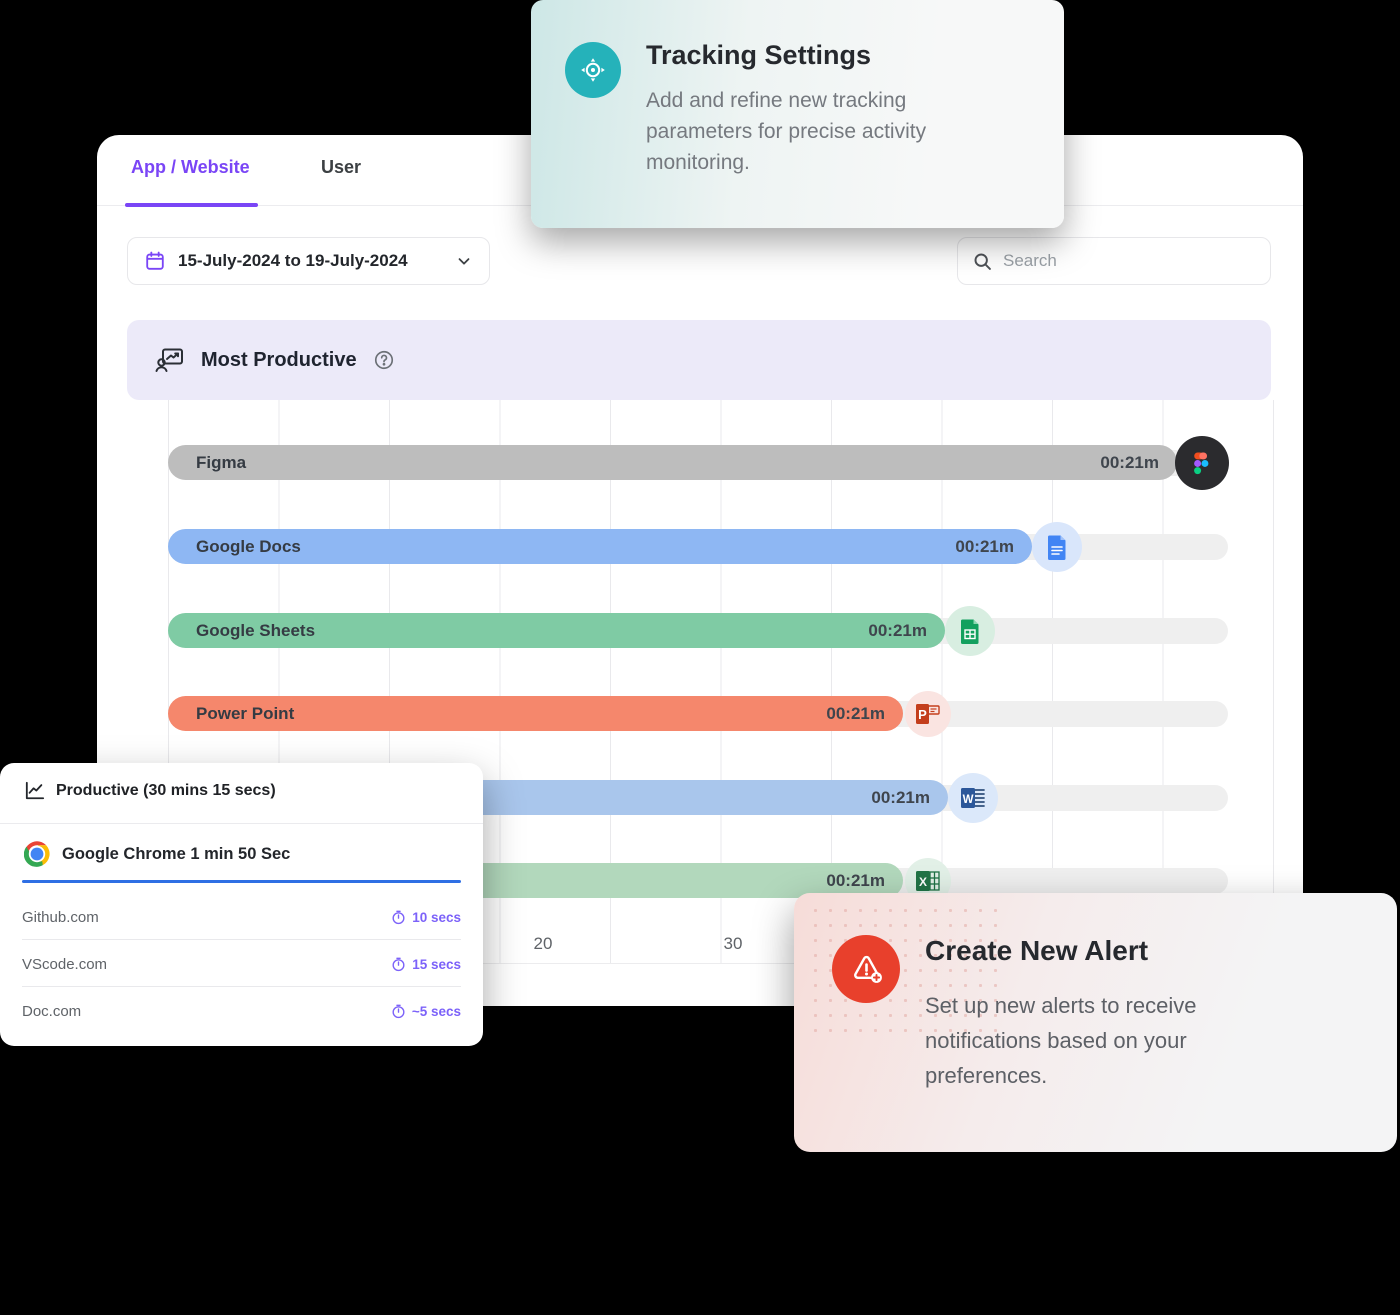 This screenshot has height=1315, width=1400. What do you see at coordinates (970, 631) in the screenshot?
I see `google-sheets-icon` at bounding box center [970, 631].